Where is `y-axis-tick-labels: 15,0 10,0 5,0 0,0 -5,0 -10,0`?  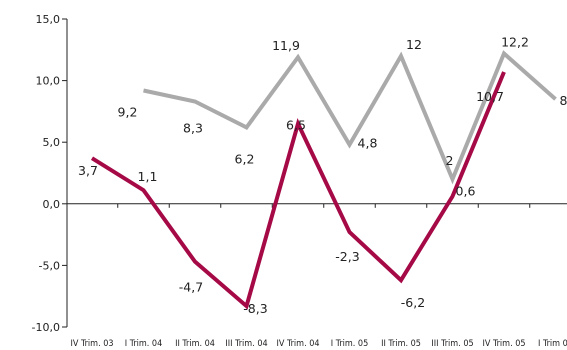
y-axis-tick-labels: 15,0 10,0 5,0 0,0 -5,0 -10,0 is located at coordinates (46, 173).